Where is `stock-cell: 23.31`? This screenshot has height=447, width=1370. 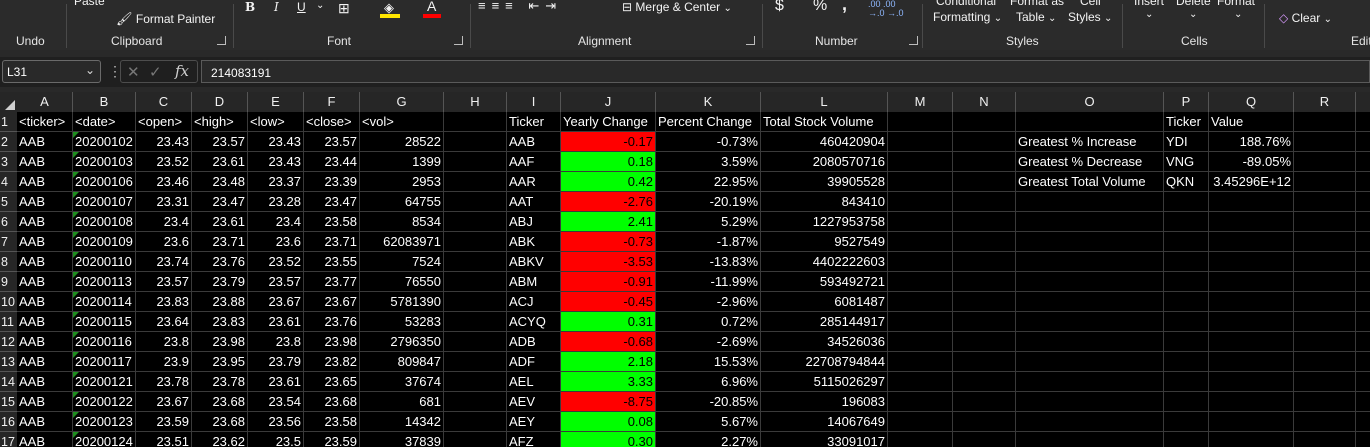
stock-cell: 23.31 is located at coordinates (172, 201).